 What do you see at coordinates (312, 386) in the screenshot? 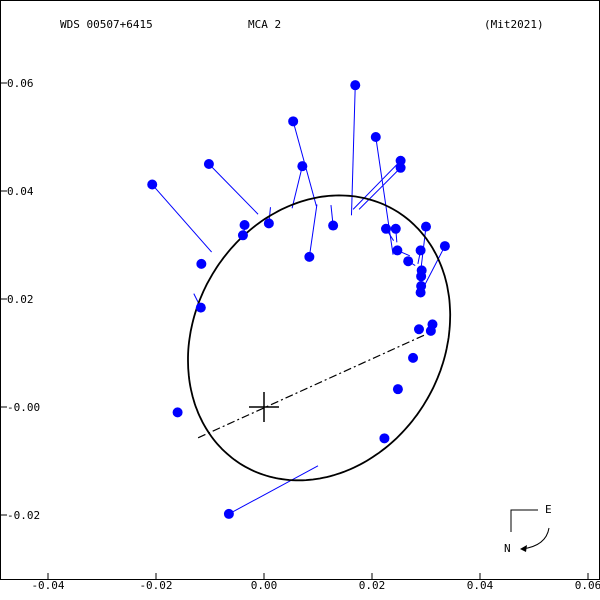
I see `line-of-nodes` at bounding box center [312, 386].